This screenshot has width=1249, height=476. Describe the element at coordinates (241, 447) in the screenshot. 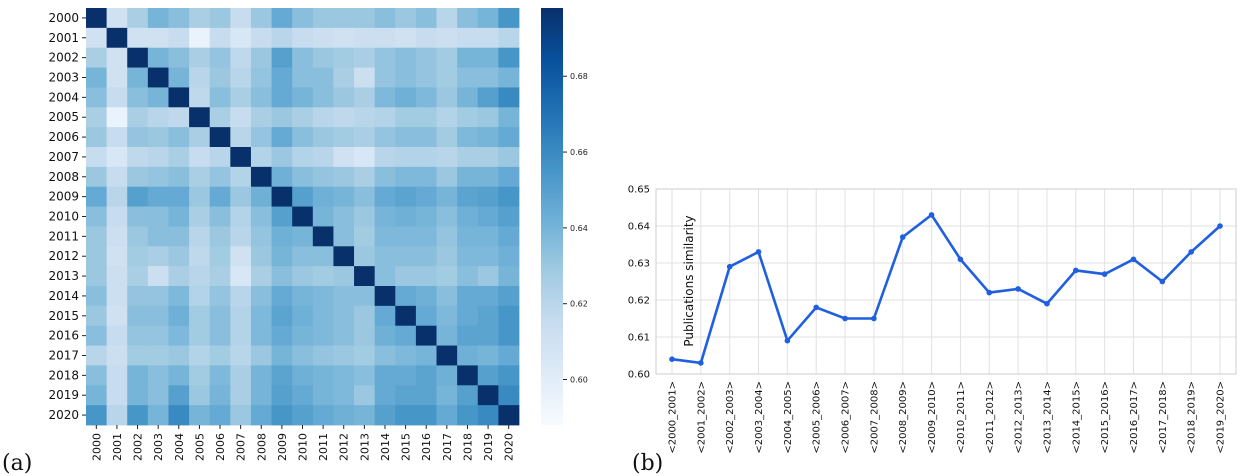

I see `heatmap-x-tick-label: 2007` at that location.